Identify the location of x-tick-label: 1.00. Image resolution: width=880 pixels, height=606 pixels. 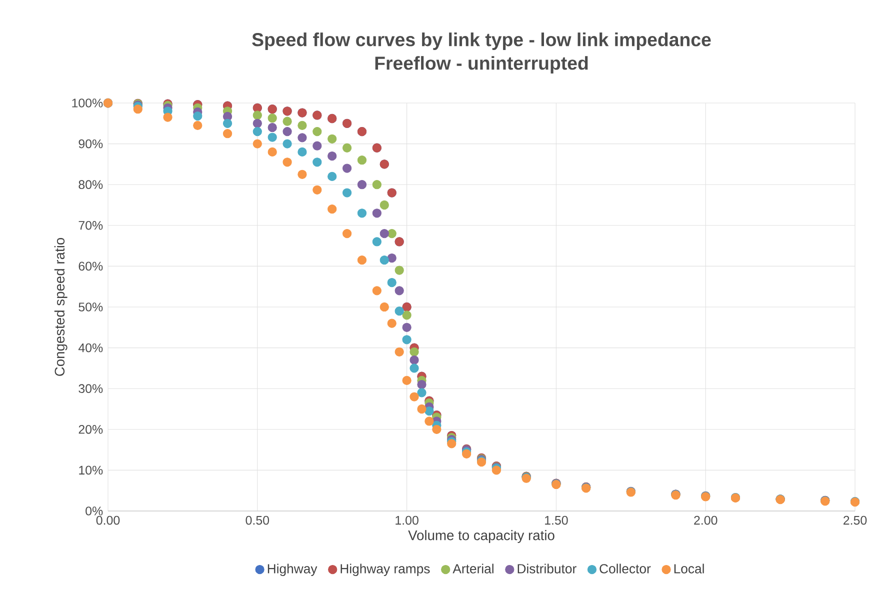
(407, 520).